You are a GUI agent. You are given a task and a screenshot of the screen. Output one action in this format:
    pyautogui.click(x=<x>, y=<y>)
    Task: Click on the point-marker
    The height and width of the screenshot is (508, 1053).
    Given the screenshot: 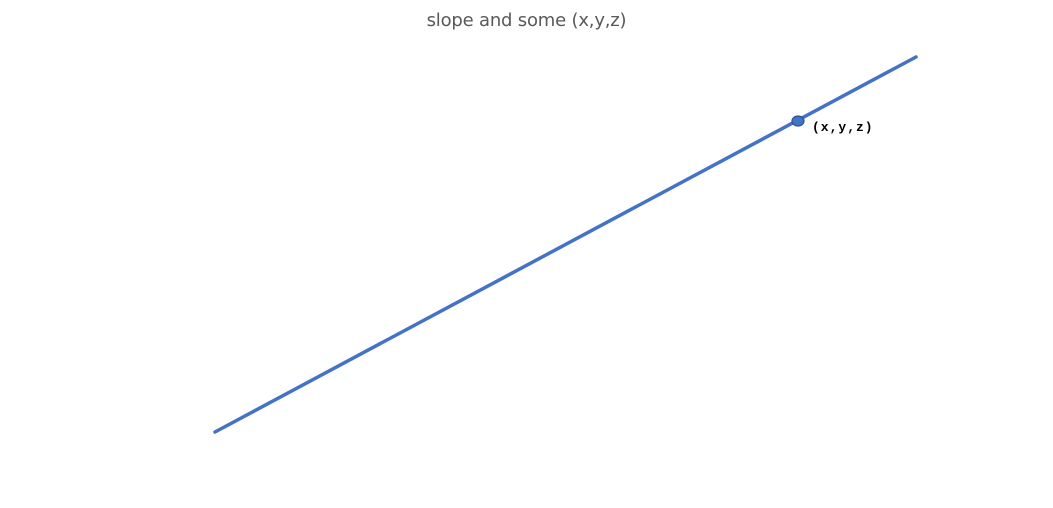 What is the action you would take?
    pyautogui.click(x=798, y=121)
    